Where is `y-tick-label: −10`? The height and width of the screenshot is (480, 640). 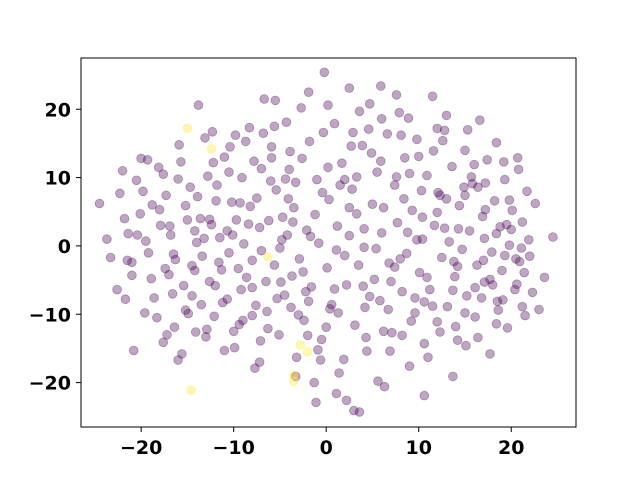 y-tick-label: −10 is located at coordinates (50, 315).